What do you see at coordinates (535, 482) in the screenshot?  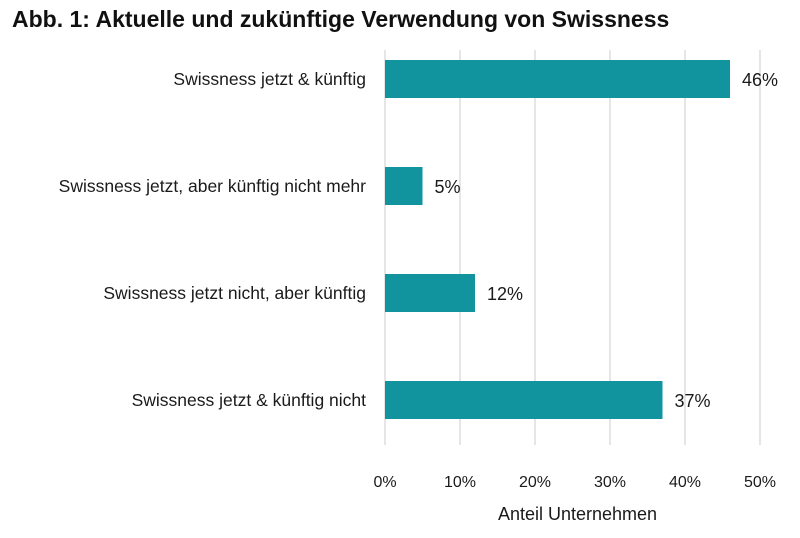 I see `x-tick-label: 20%` at bounding box center [535, 482].